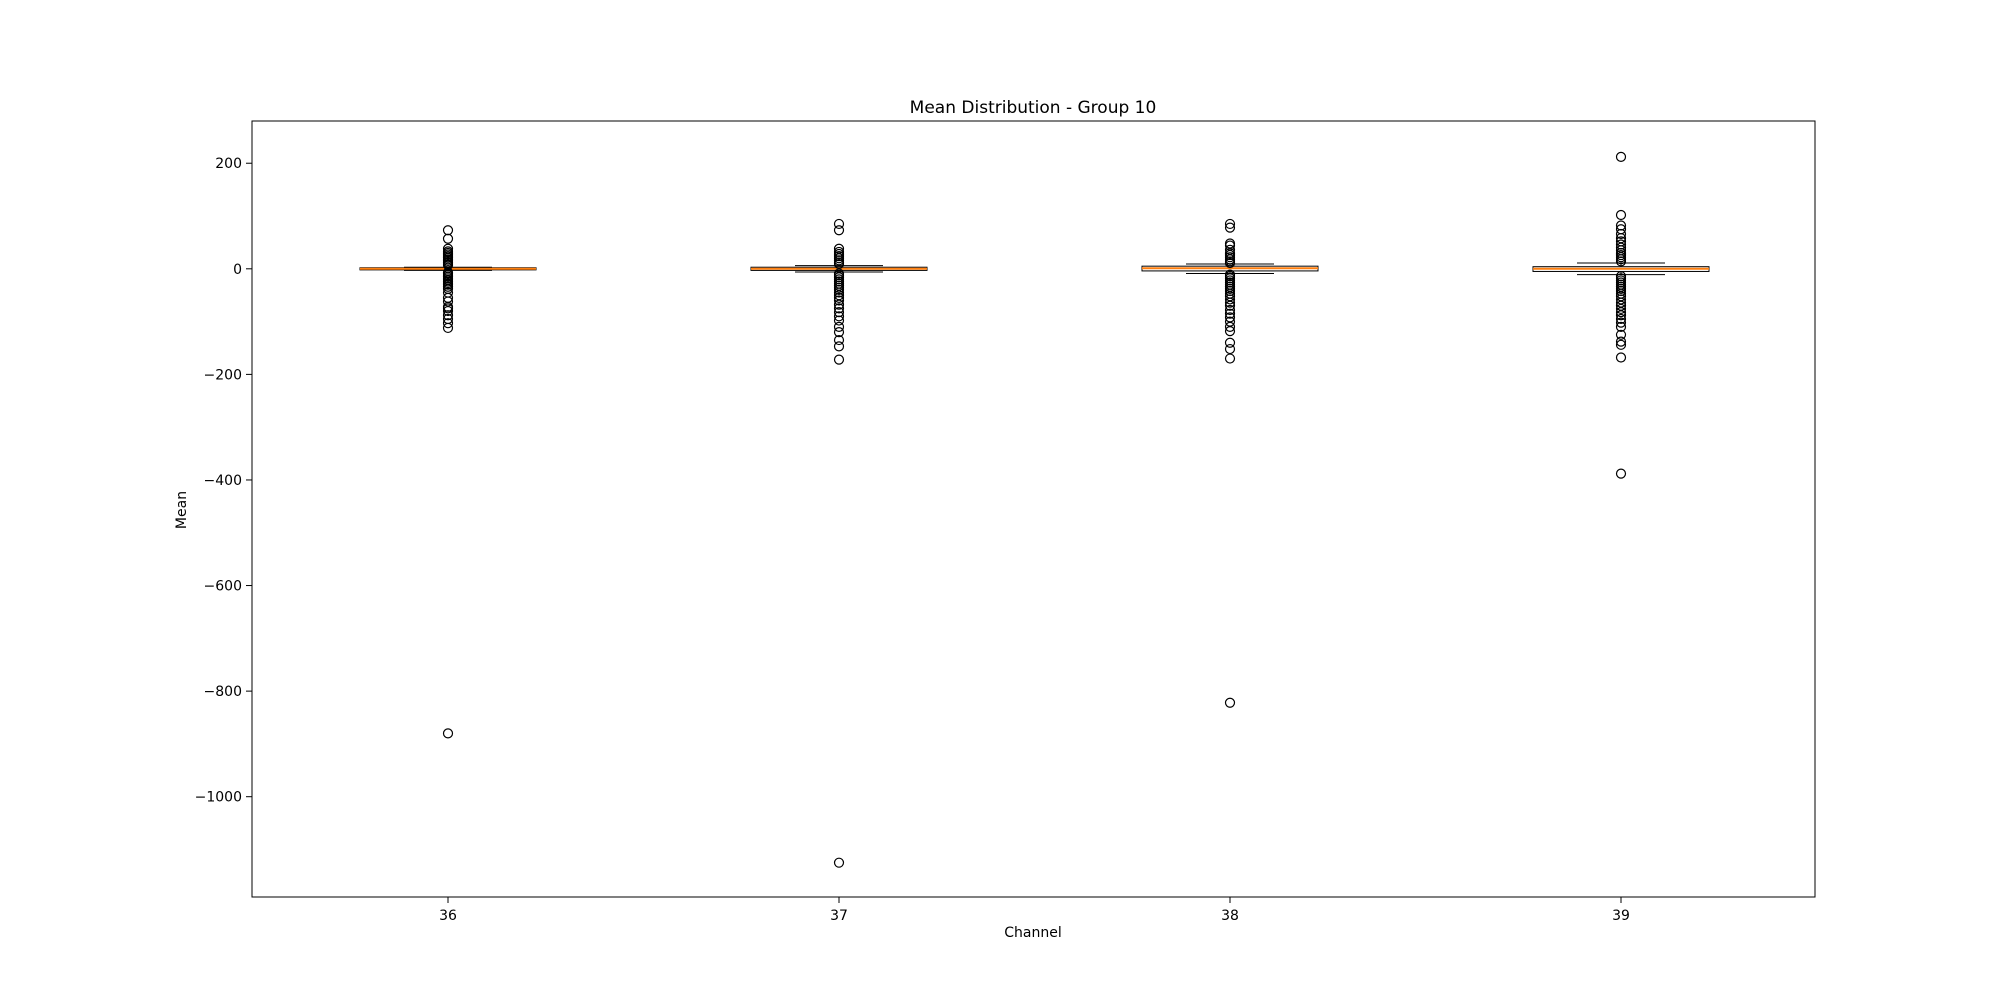  Describe the element at coordinates (228, 164) in the screenshot. I see `y-tick-label: 200` at that location.